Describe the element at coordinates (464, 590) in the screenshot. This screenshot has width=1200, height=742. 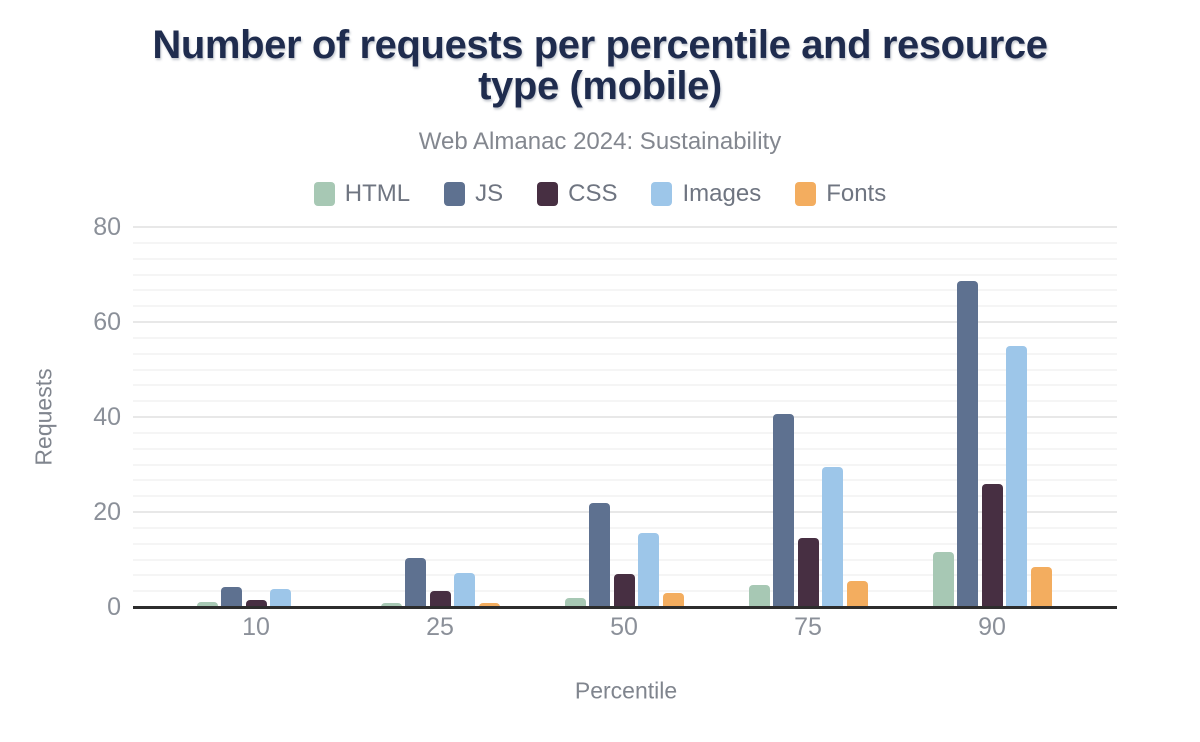
I see `bar-images-p25` at that location.